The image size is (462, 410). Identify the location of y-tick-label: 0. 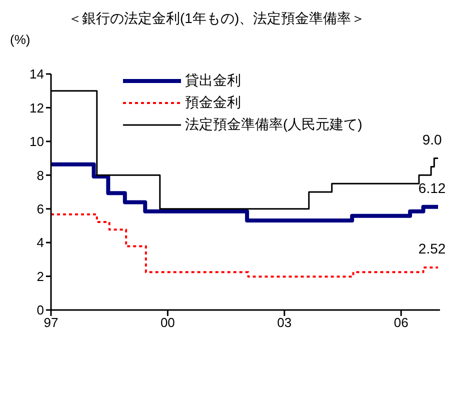
(40, 310).